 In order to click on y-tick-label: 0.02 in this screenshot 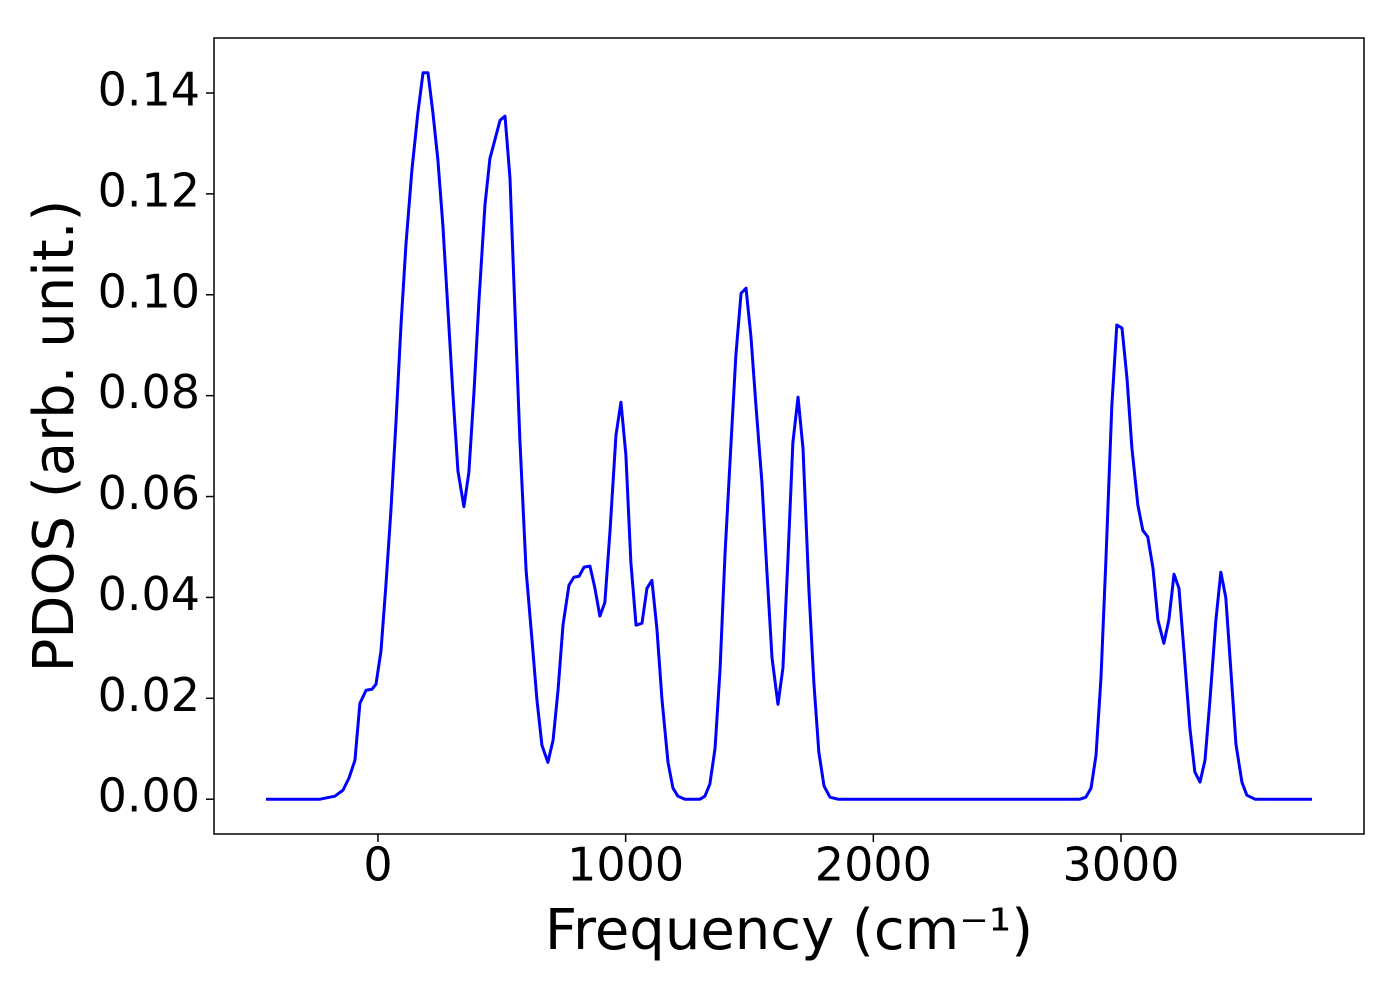, I will do `click(149, 695)`.